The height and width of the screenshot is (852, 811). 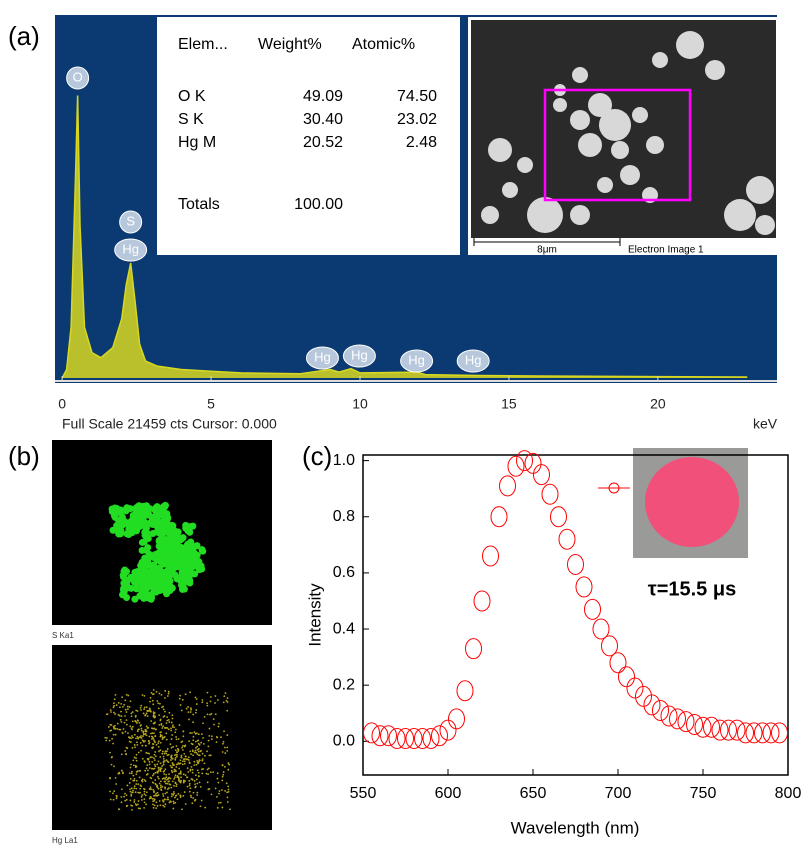 What do you see at coordinates (383, 44) in the screenshot?
I see `table-header: Atomic%` at bounding box center [383, 44].